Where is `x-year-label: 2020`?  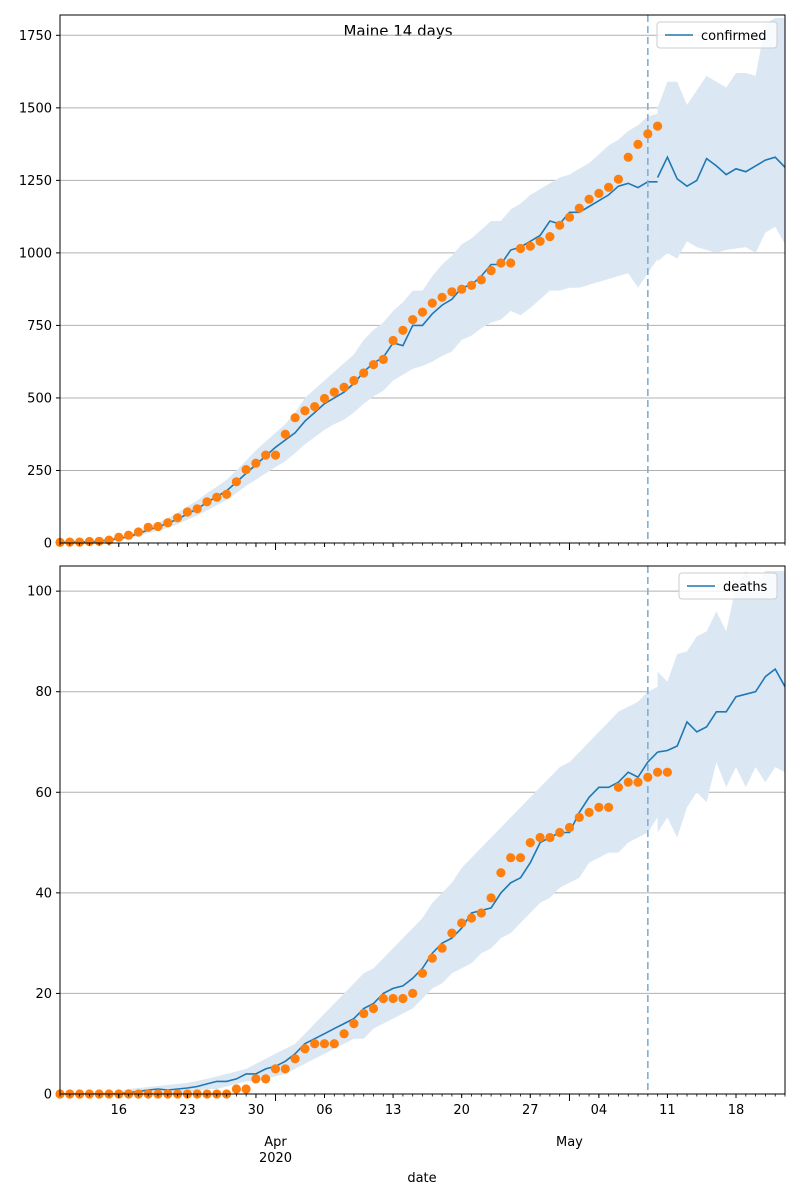 x-year-label: 2020 is located at coordinates (275, 1158).